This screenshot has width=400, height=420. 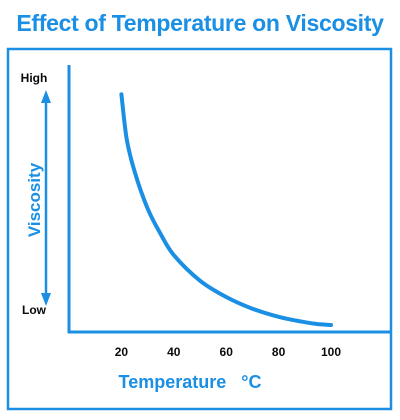 I want to click on y-arrow-head-down, so click(x=46, y=299).